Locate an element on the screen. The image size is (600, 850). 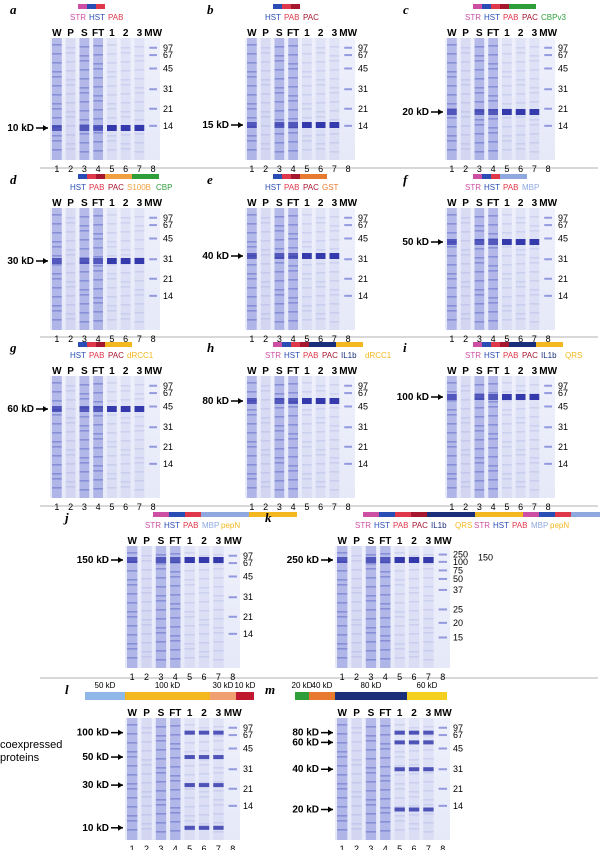
lane-header: FT is located at coordinates (493, 371).